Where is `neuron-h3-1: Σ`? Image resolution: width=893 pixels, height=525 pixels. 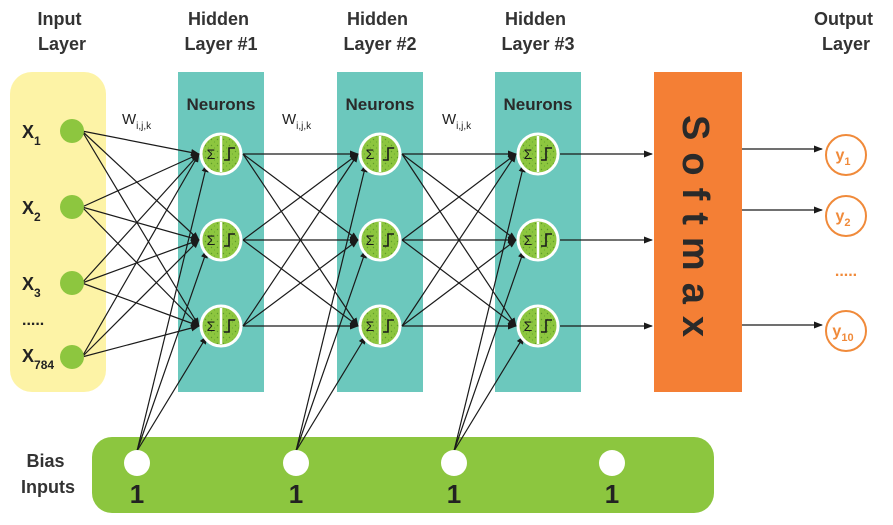 neuron-h3-1: Σ is located at coordinates (538, 154).